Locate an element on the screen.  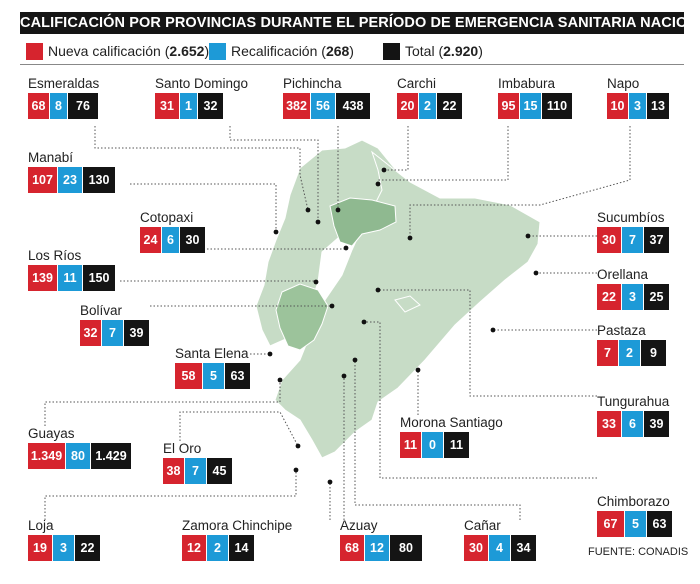
leader-line-guayas is located at coordinates (162, 403).